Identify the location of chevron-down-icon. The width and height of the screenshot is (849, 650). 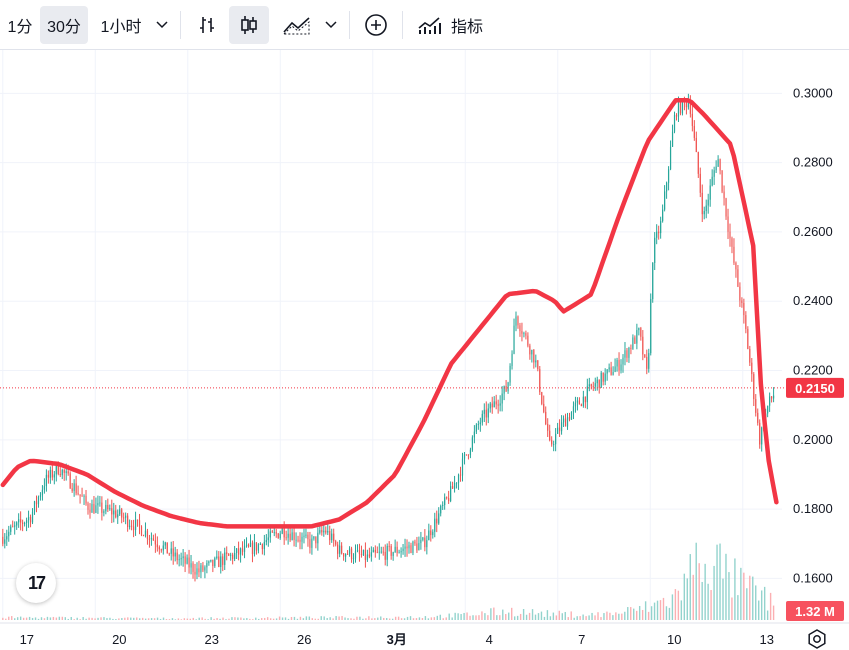
(162, 24).